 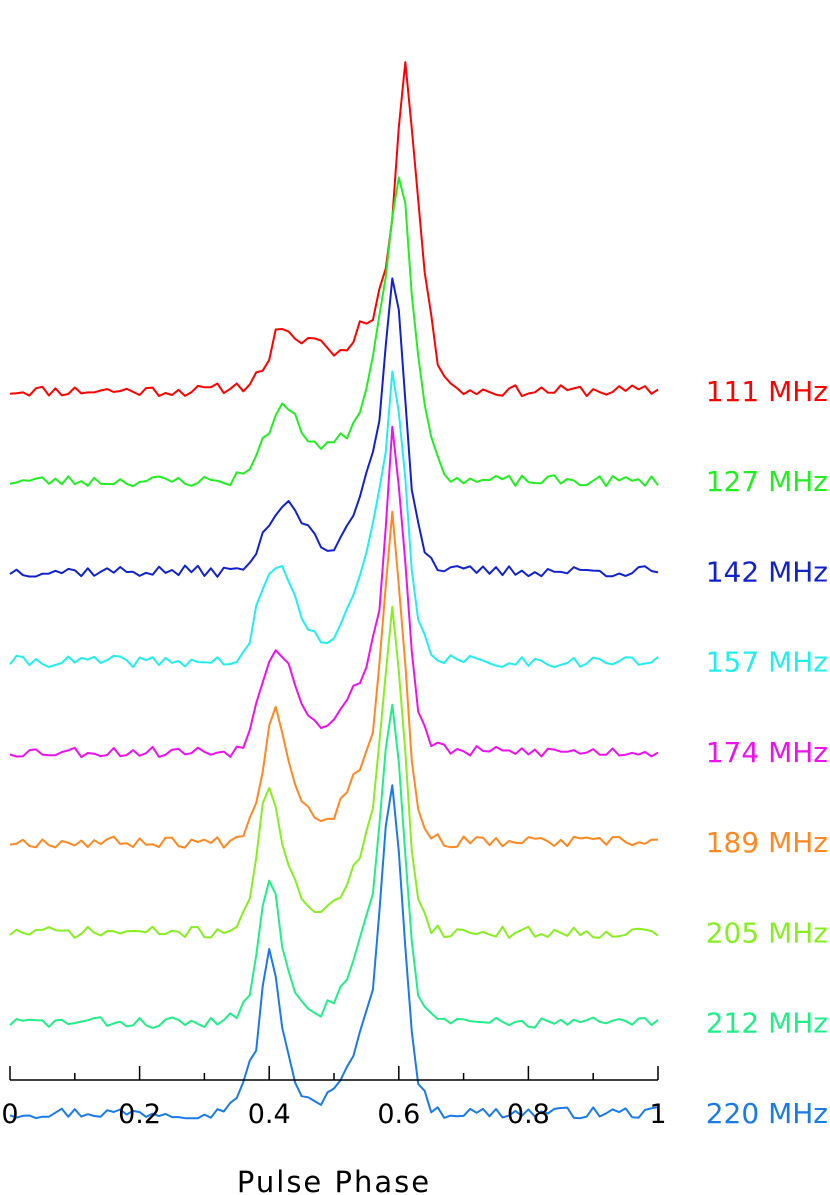 What do you see at coordinates (767, 932) in the screenshot?
I see `series-label-205-mhz: 205 MHz` at bounding box center [767, 932].